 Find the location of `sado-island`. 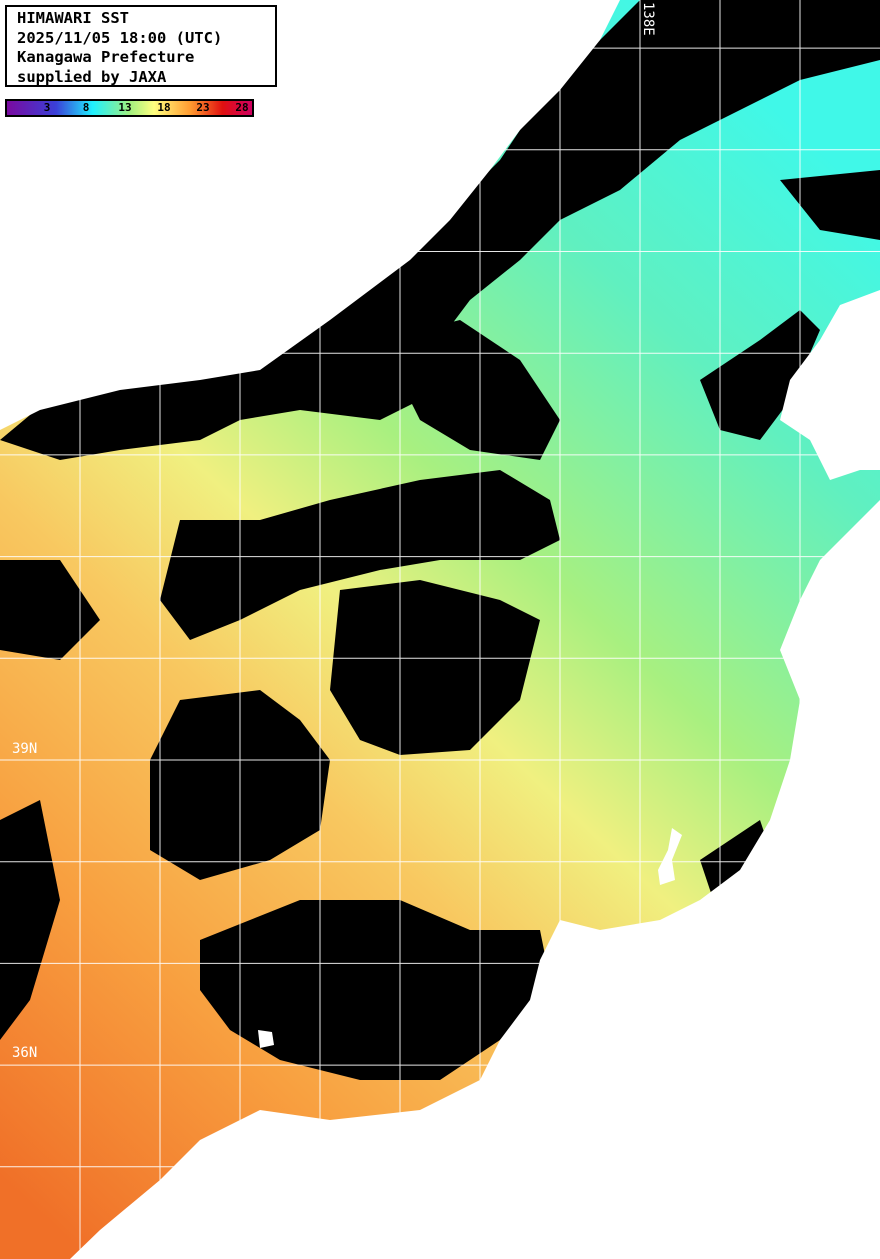

sado-island is located at coordinates (670, 856).